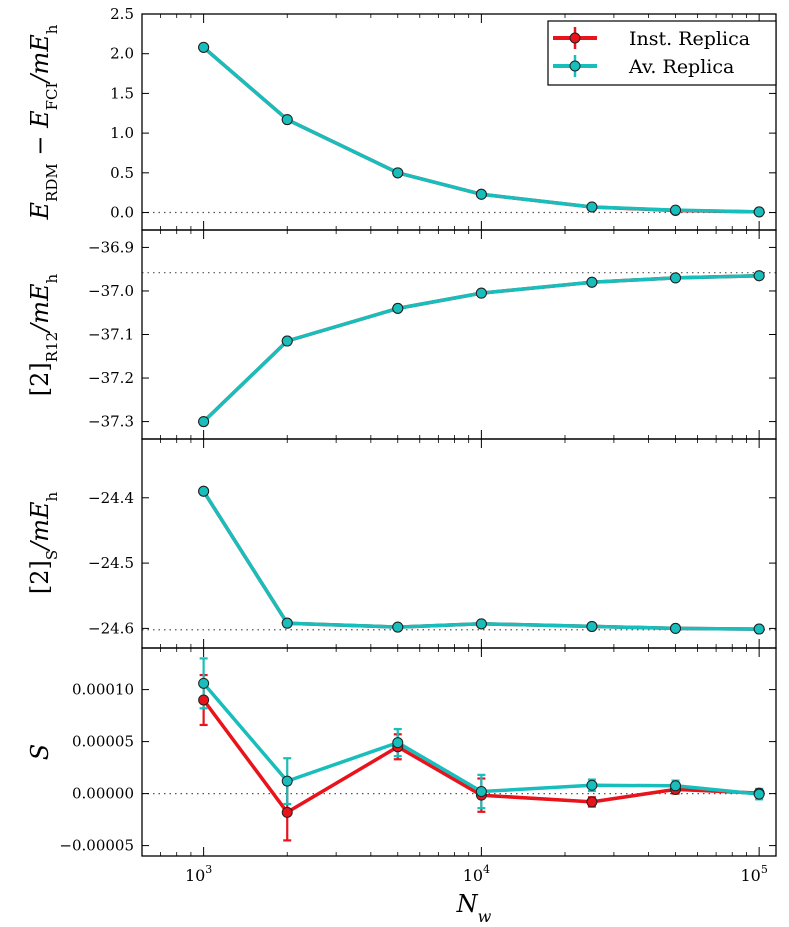  I want to click on legend-box, so click(662, 53).